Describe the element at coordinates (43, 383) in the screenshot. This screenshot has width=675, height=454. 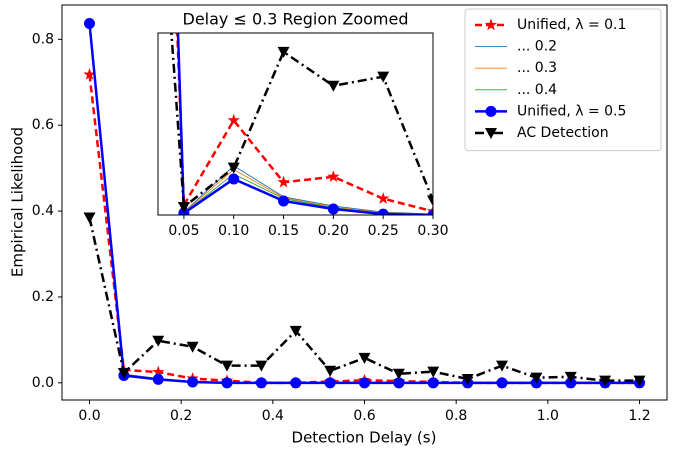
I see `y-tick-label: 0.0` at that location.